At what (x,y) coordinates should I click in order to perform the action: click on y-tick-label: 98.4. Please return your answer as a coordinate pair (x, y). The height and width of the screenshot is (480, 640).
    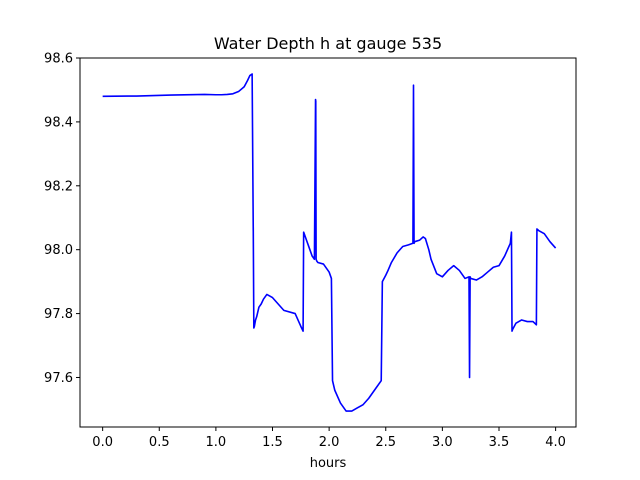
    Looking at the image, I should click on (58, 122).